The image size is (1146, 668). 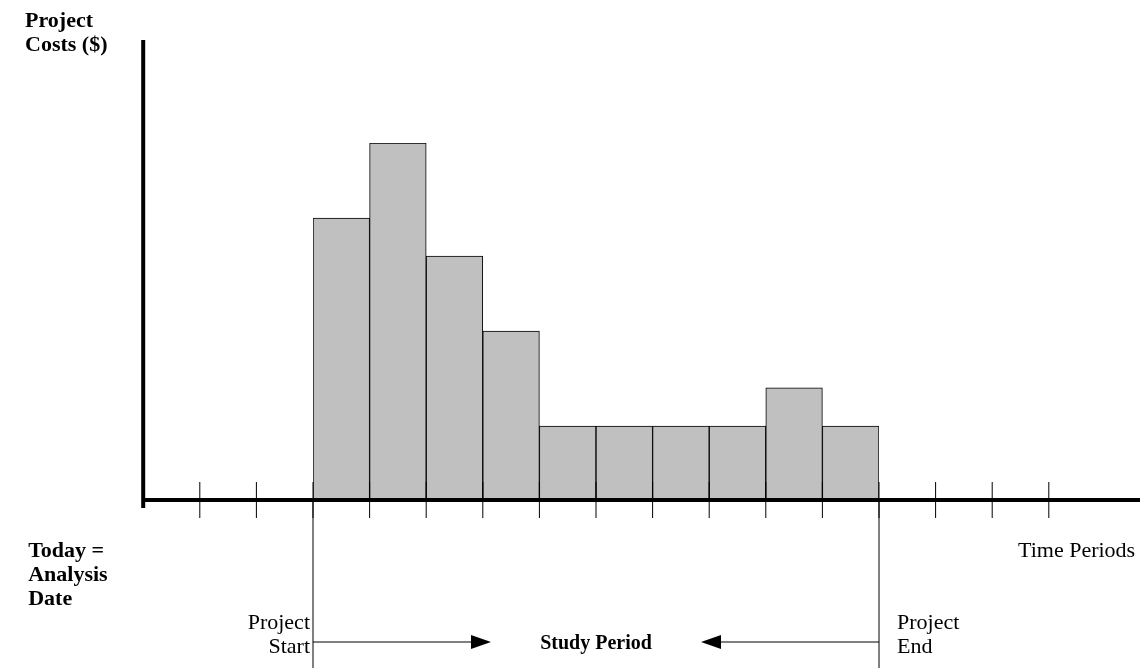 What do you see at coordinates (596, 642) in the screenshot?
I see `text: Study Period` at bounding box center [596, 642].